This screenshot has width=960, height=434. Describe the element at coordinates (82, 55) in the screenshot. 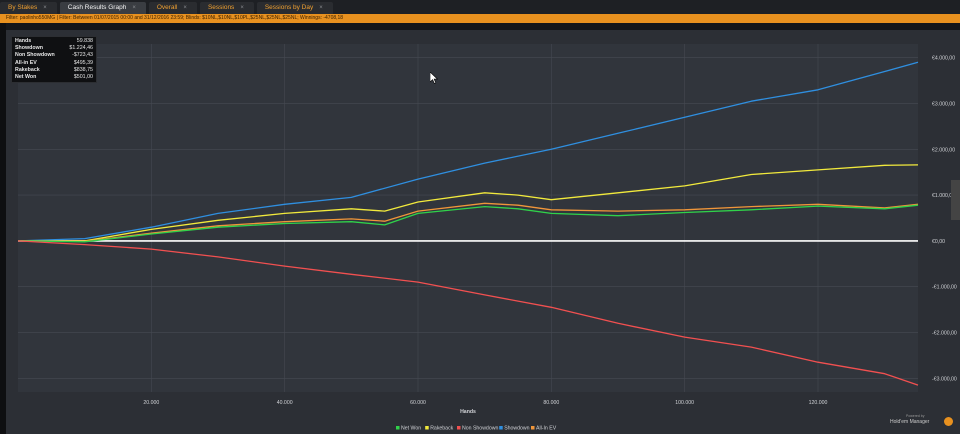

I see `stat-value: -$723,43` at that location.